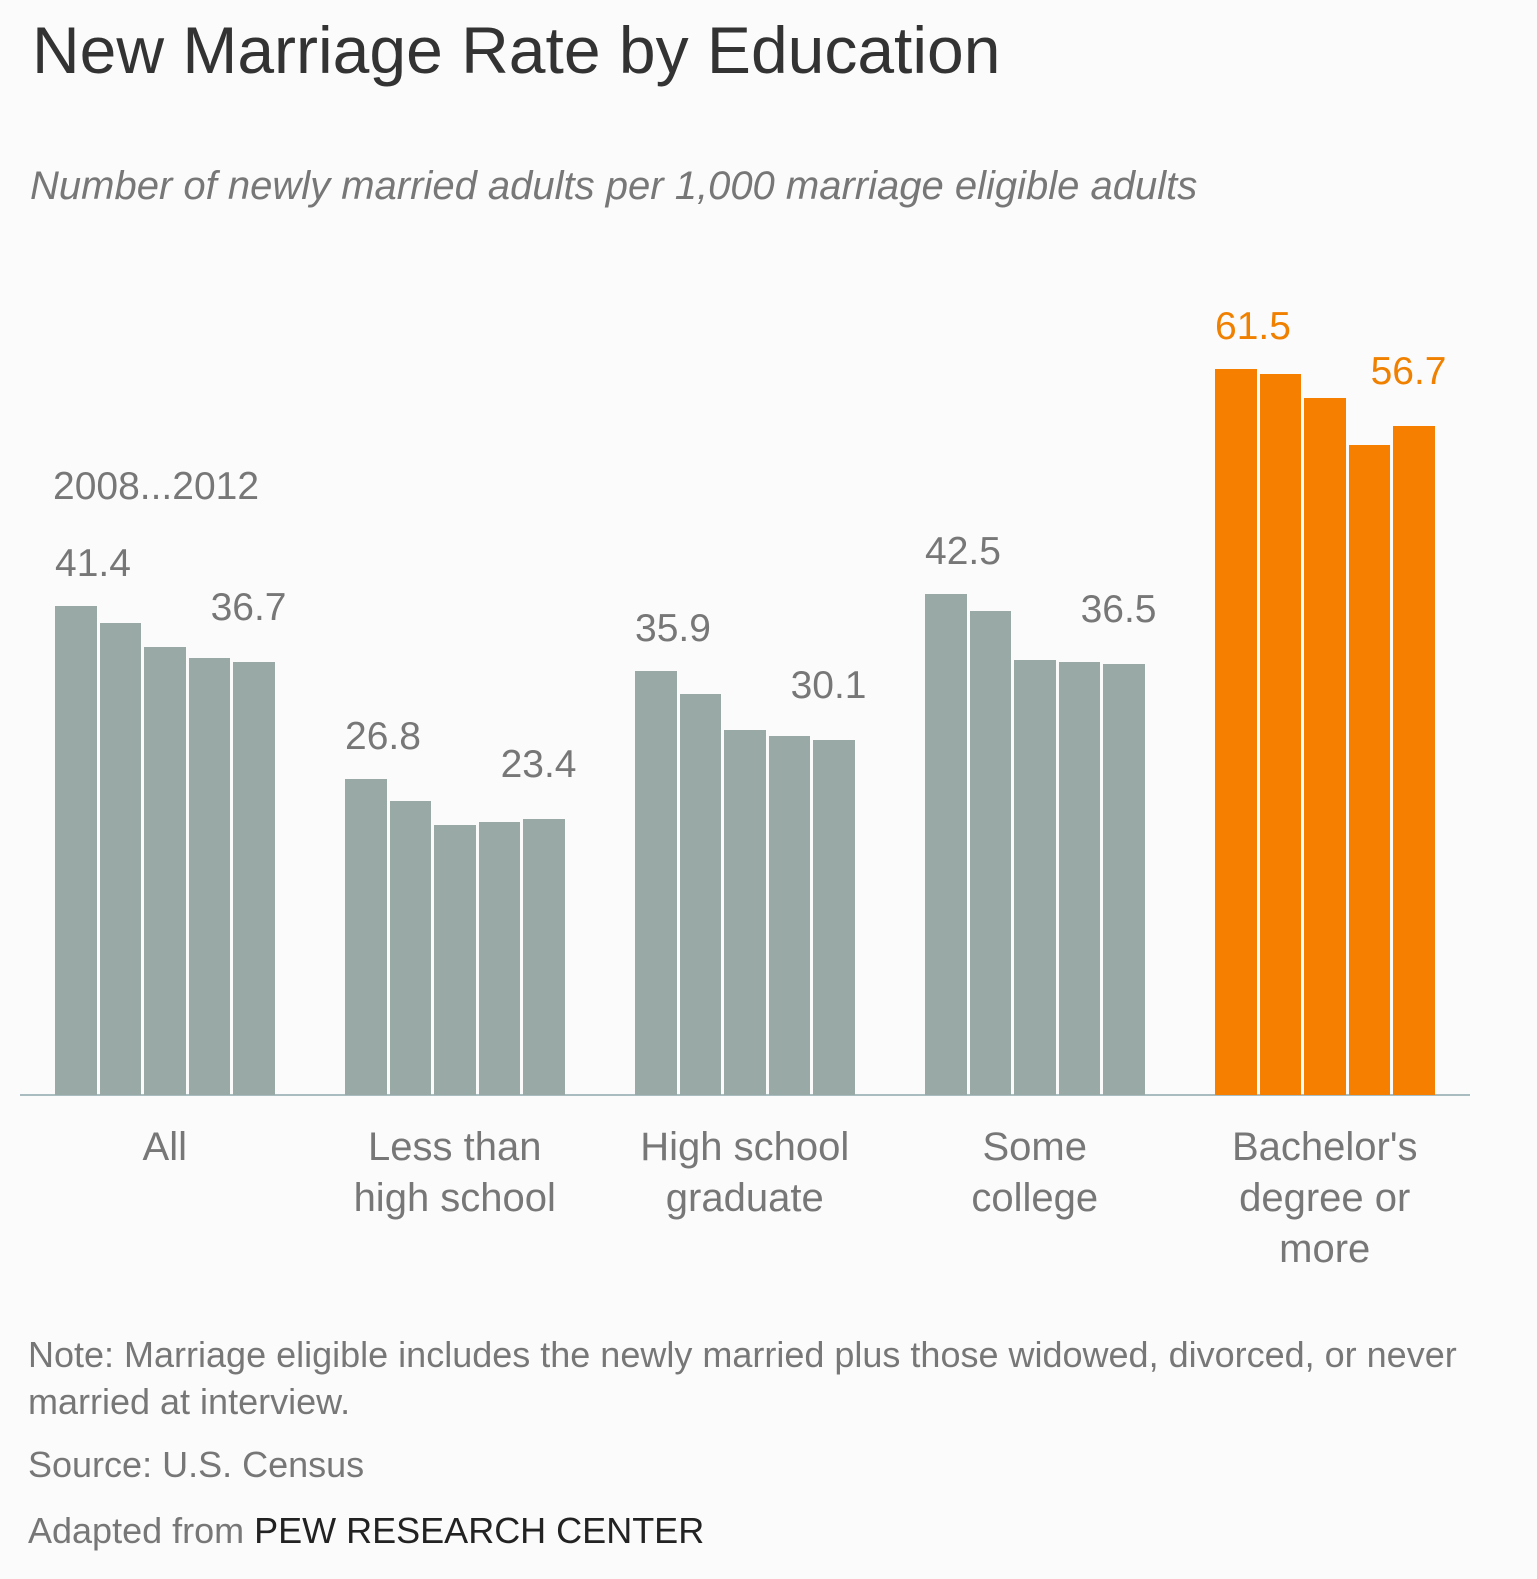  I want to click on value-label: 42.5, so click(963, 551).